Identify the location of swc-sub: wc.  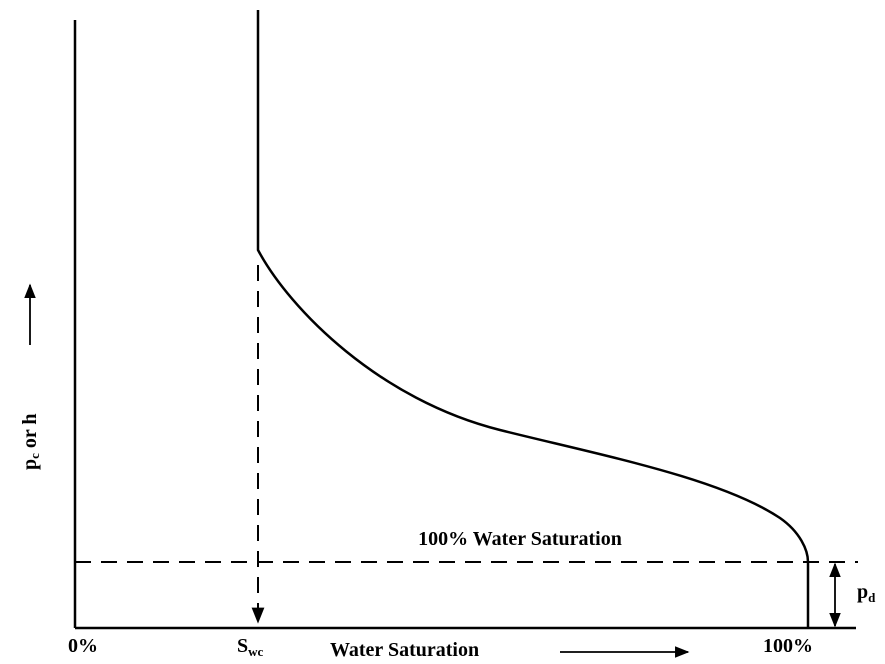
(255, 651).